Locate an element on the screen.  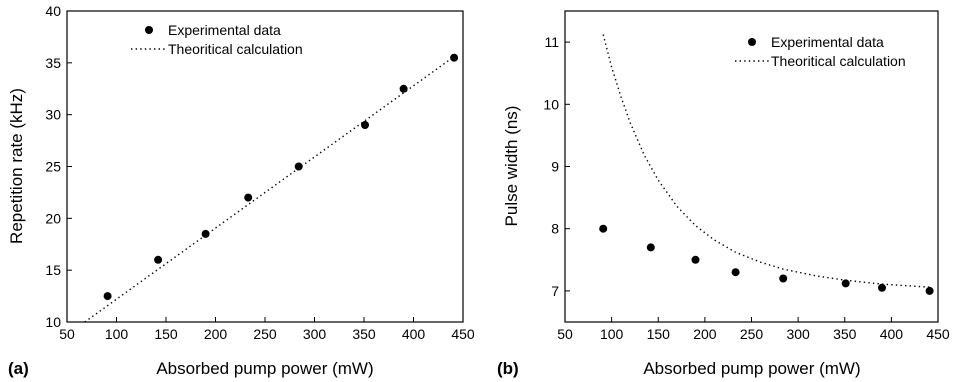
y-tick-label: 11 is located at coordinates (551, 42).